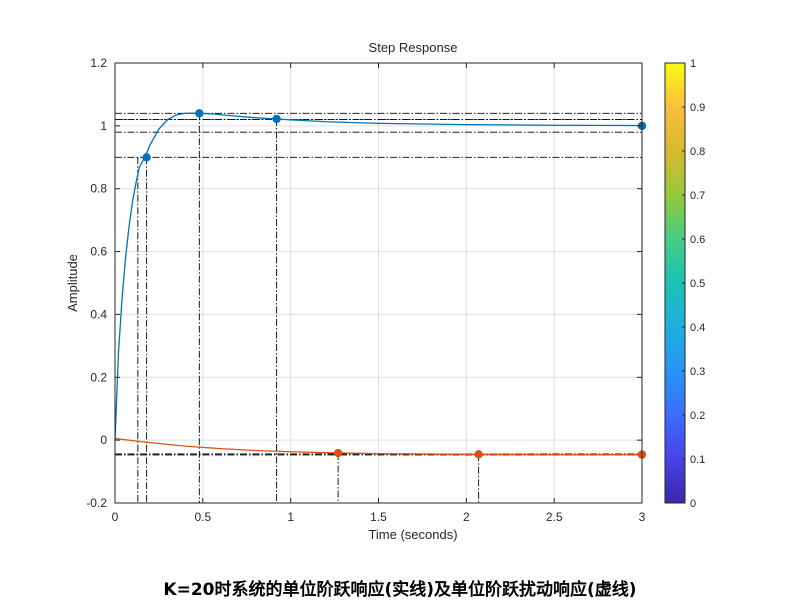  Describe the element at coordinates (378, 517) in the screenshot. I see `x-tick-label: 1.5` at that location.